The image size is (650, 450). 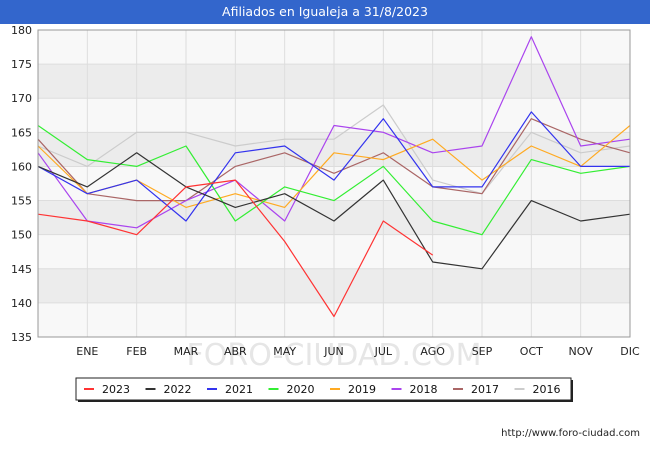 I want to click on legend-label-2021: 2021, so click(x=239, y=389).